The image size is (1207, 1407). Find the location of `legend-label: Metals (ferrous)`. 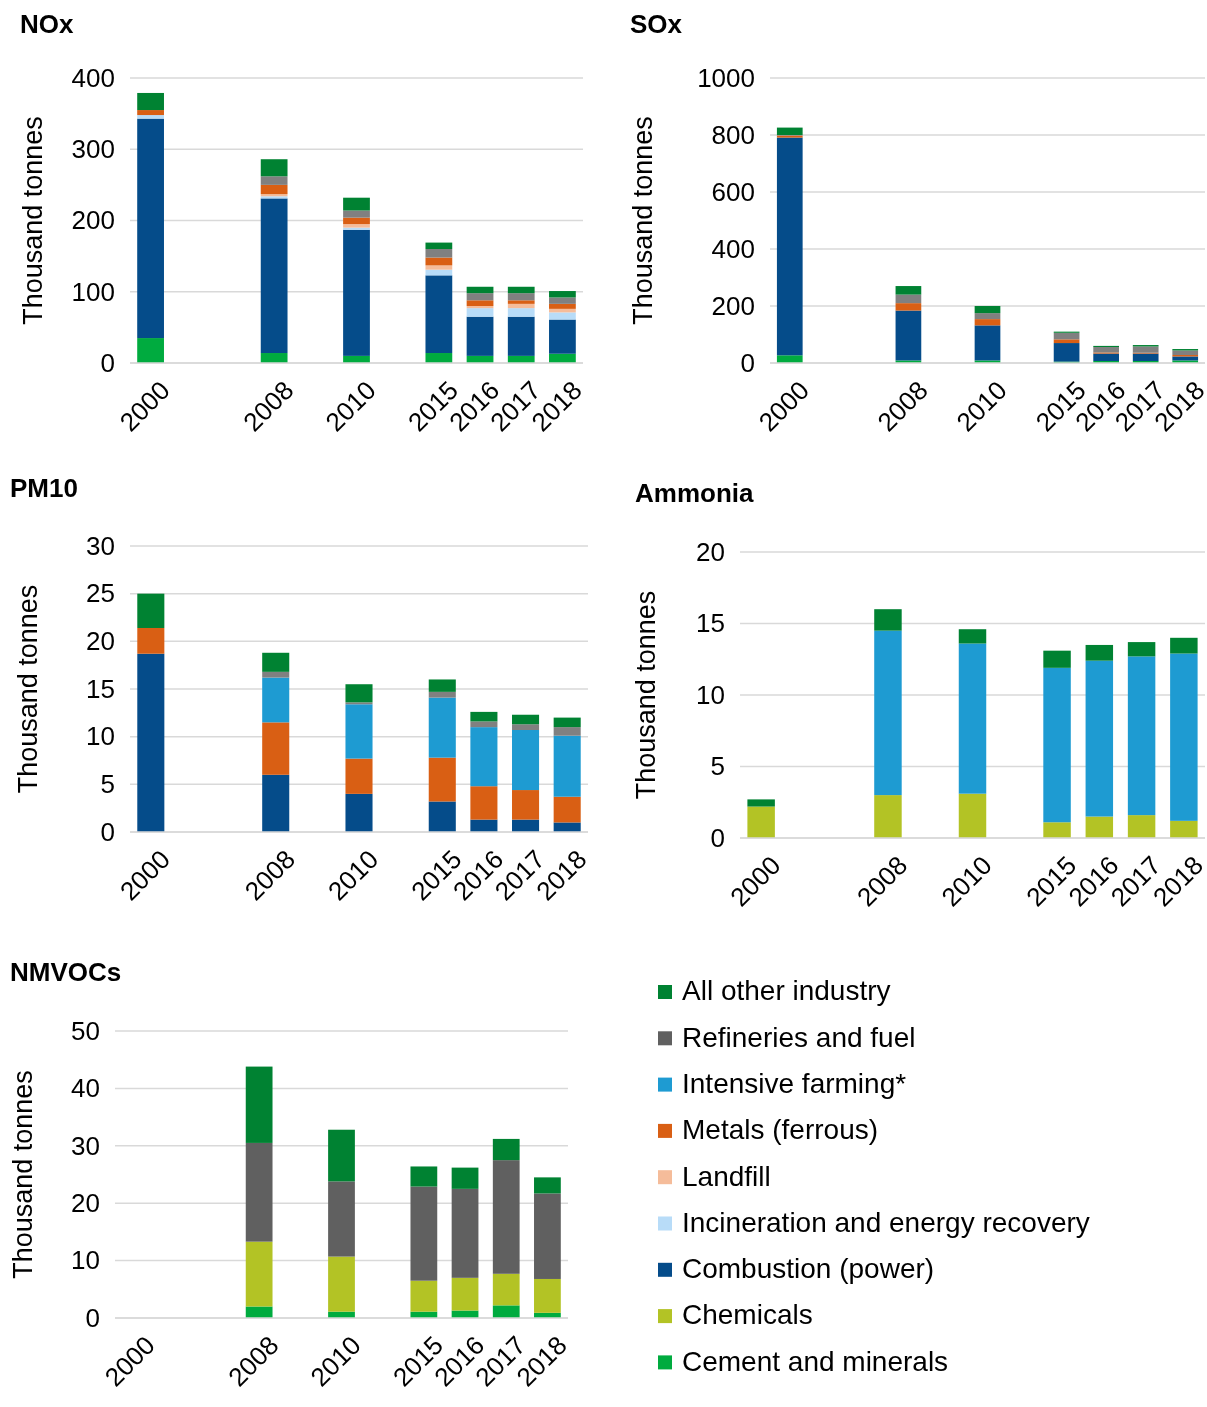

legend-label: Metals (ferrous) is located at coordinates (780, 1130).